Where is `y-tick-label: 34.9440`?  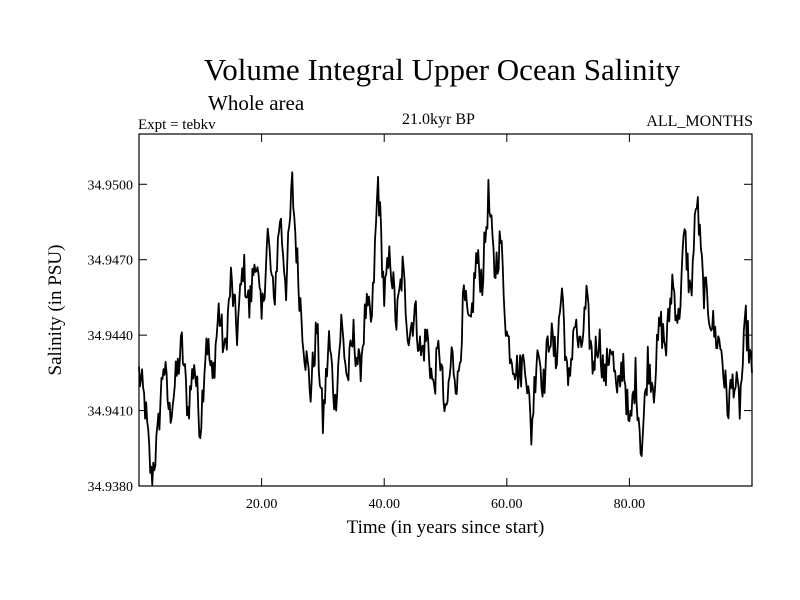
y-tick-label: 34.9440 is located at coordinates (111, 336).